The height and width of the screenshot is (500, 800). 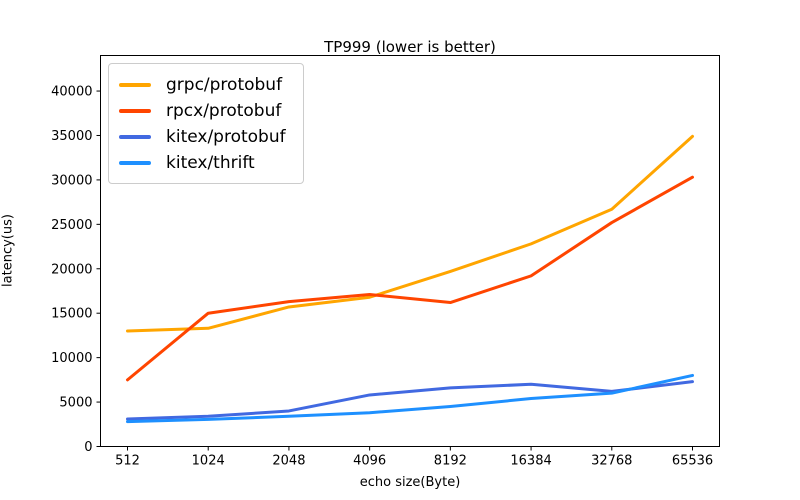 What do you see at coordinates (288, 461) in the screenshot?
I see `x-tick-label: 2048` at bounding box center [288, 461].